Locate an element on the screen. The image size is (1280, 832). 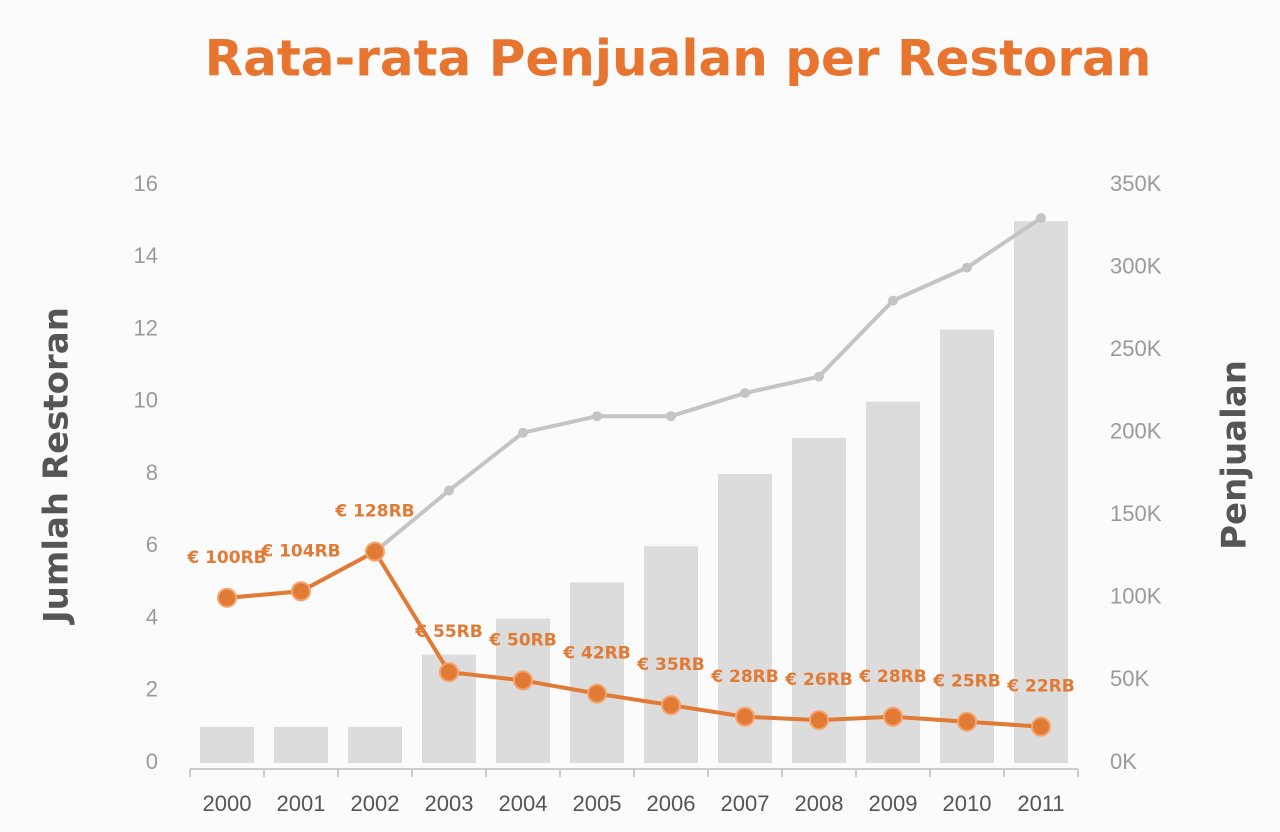
x-tick-label: 2011 is located at coordinates (1040, 803).